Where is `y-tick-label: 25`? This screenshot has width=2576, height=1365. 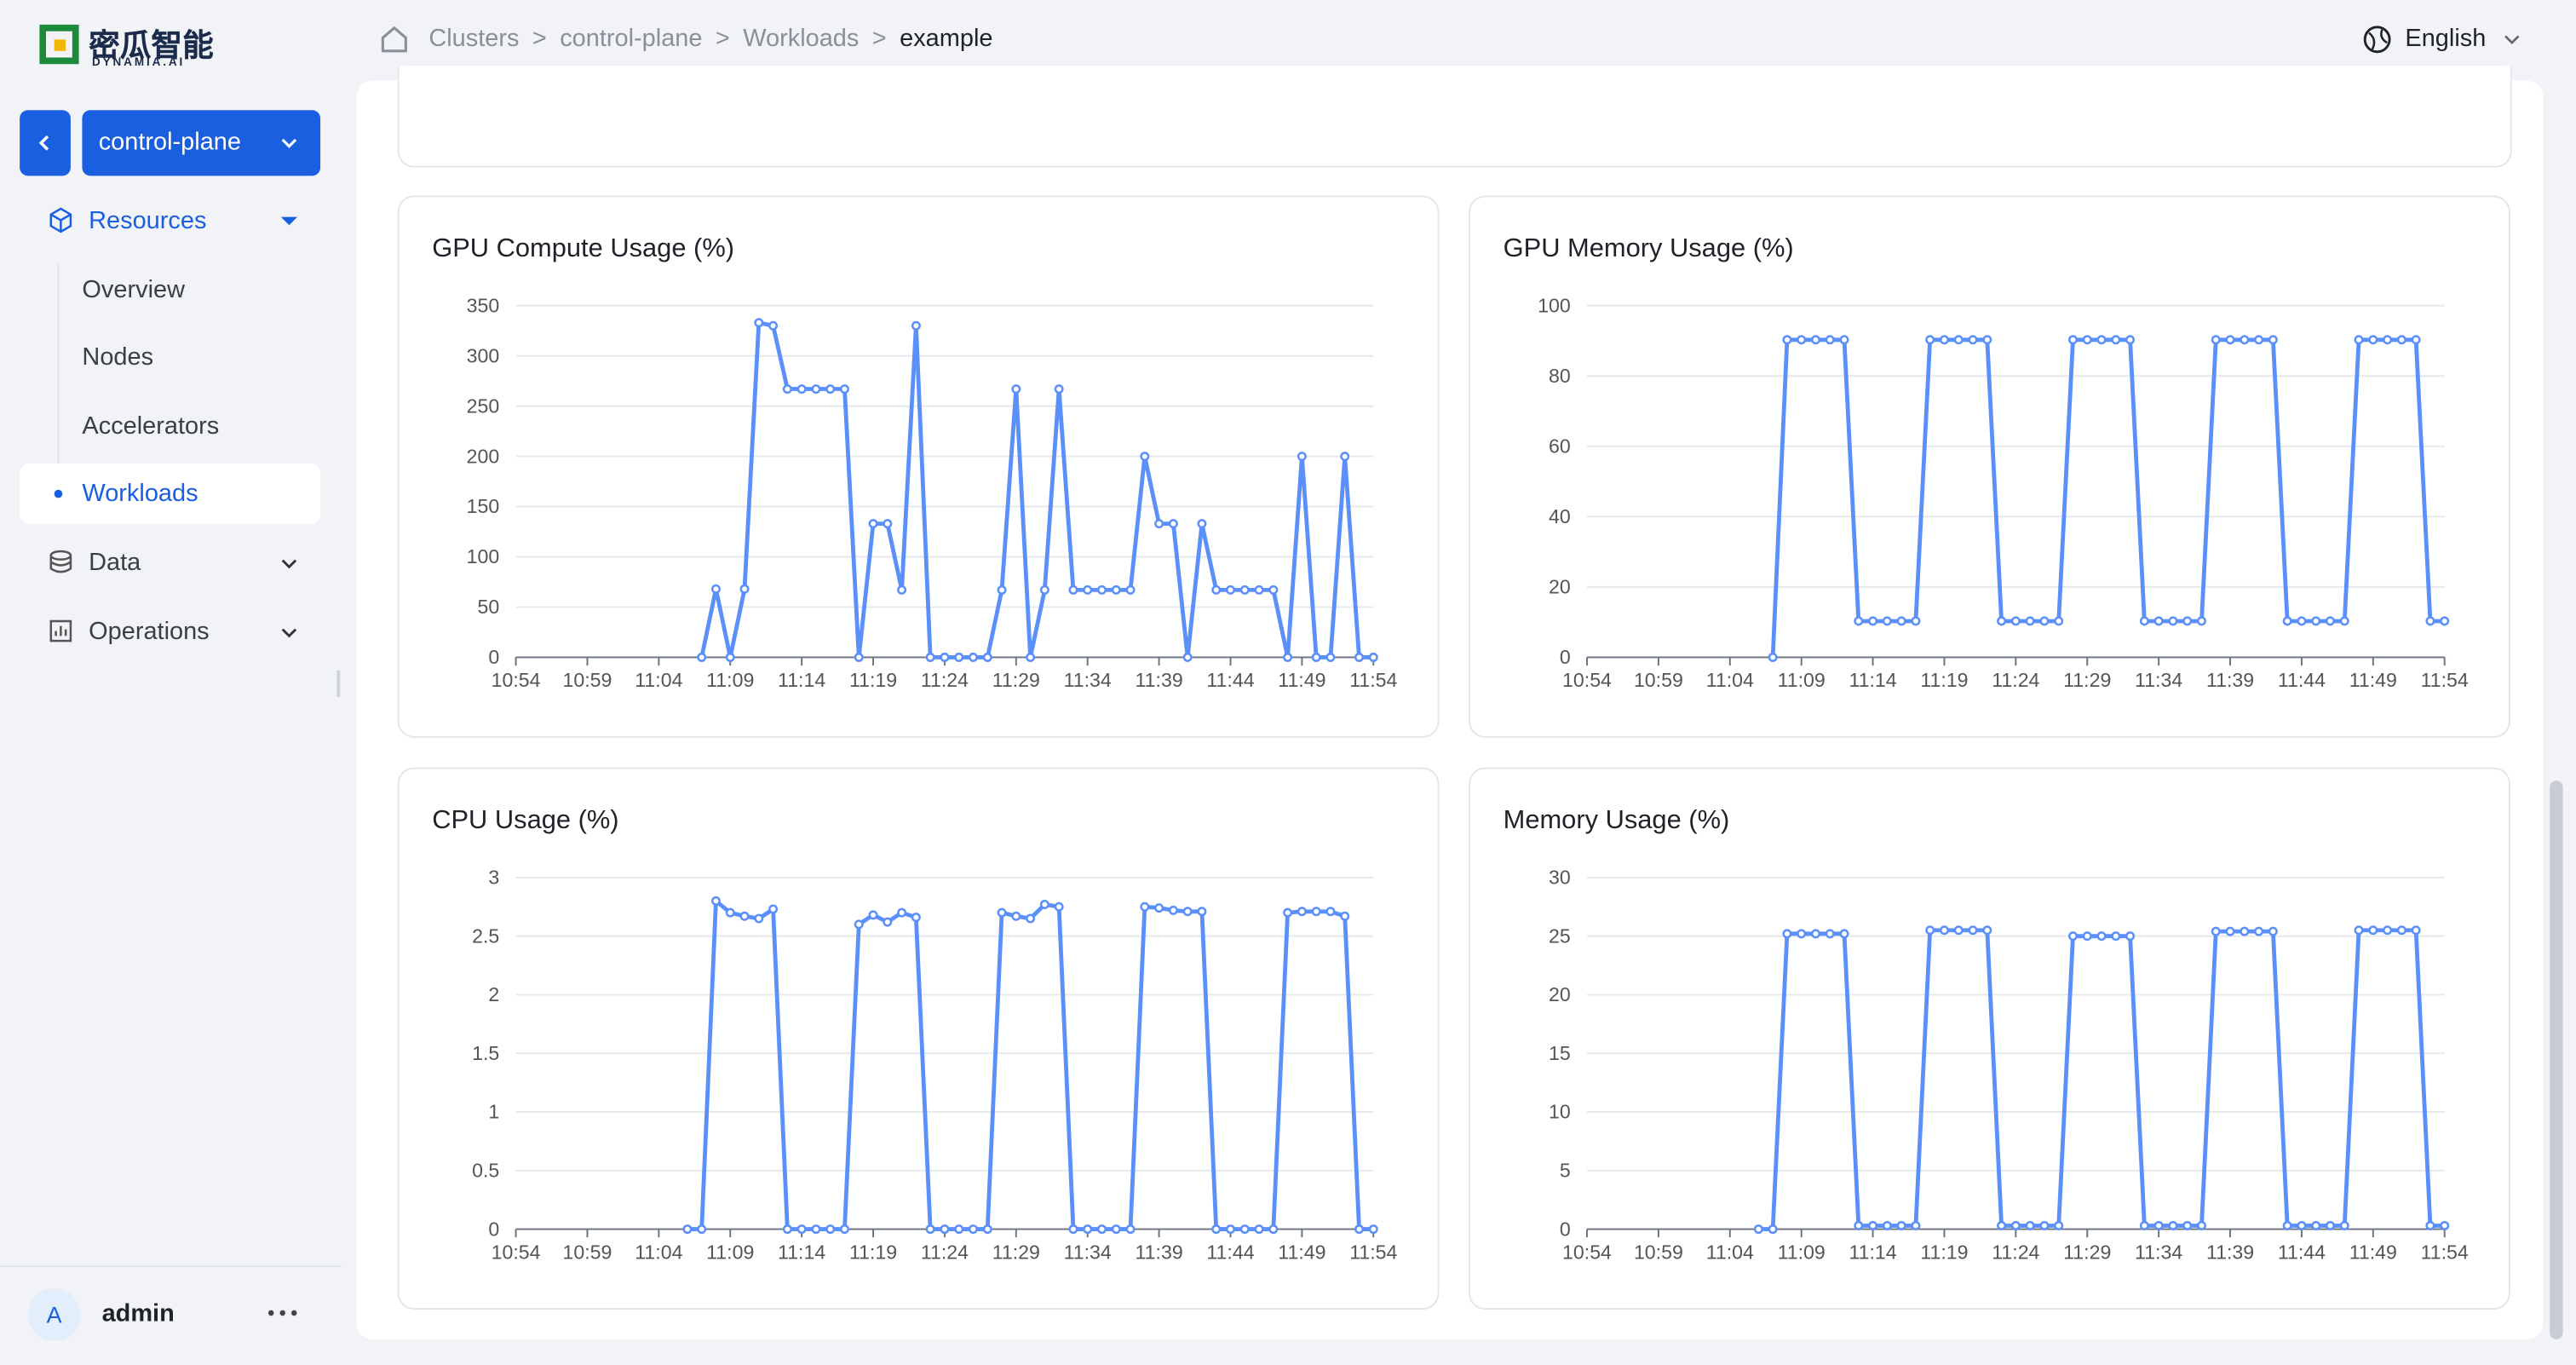 y-tick-label: 25 is located at coordinates (1560, 936).